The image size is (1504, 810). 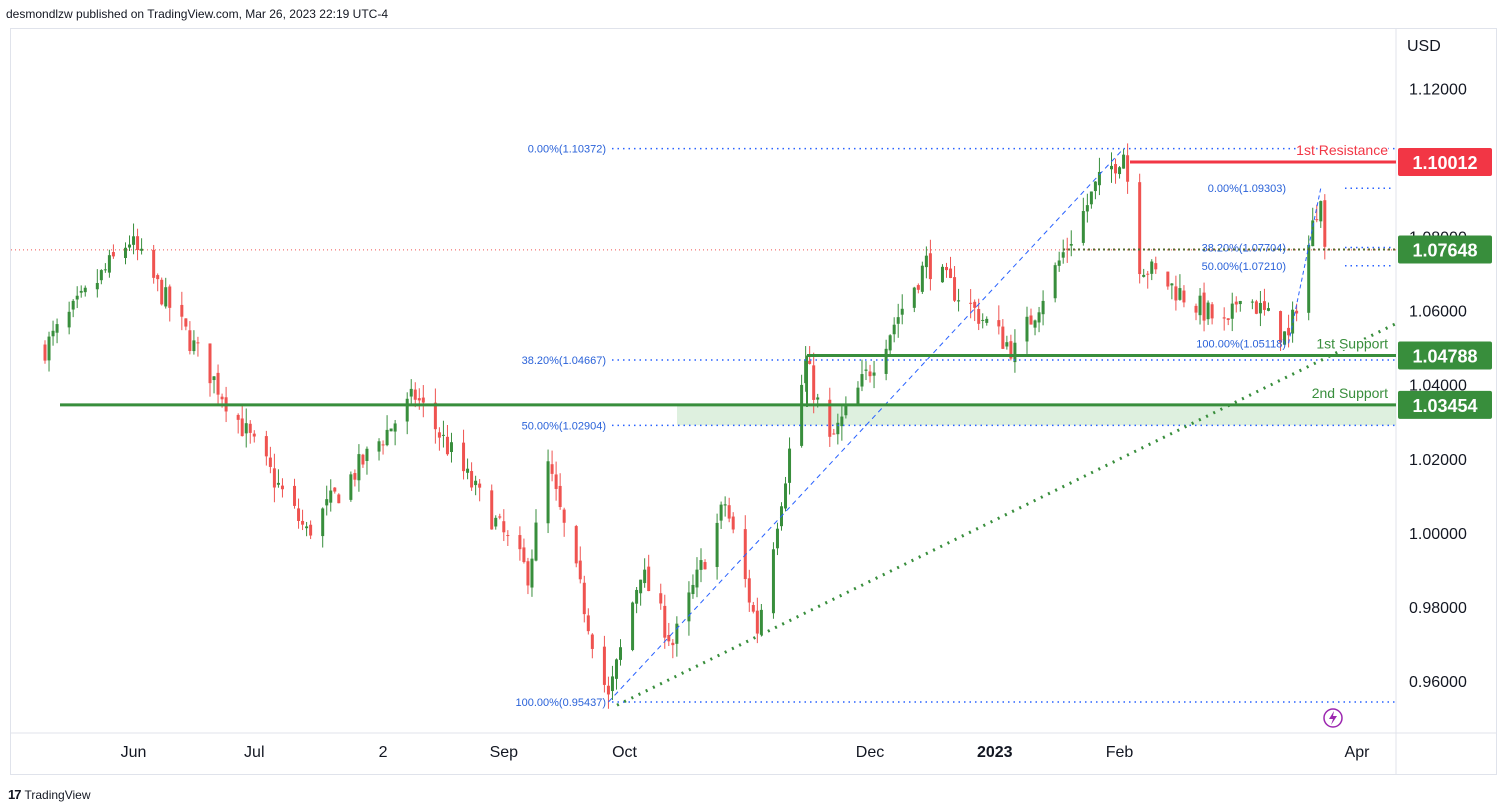 I want to click on fib-label: 100.00%(1.05118), so click(x=1241, y=344).